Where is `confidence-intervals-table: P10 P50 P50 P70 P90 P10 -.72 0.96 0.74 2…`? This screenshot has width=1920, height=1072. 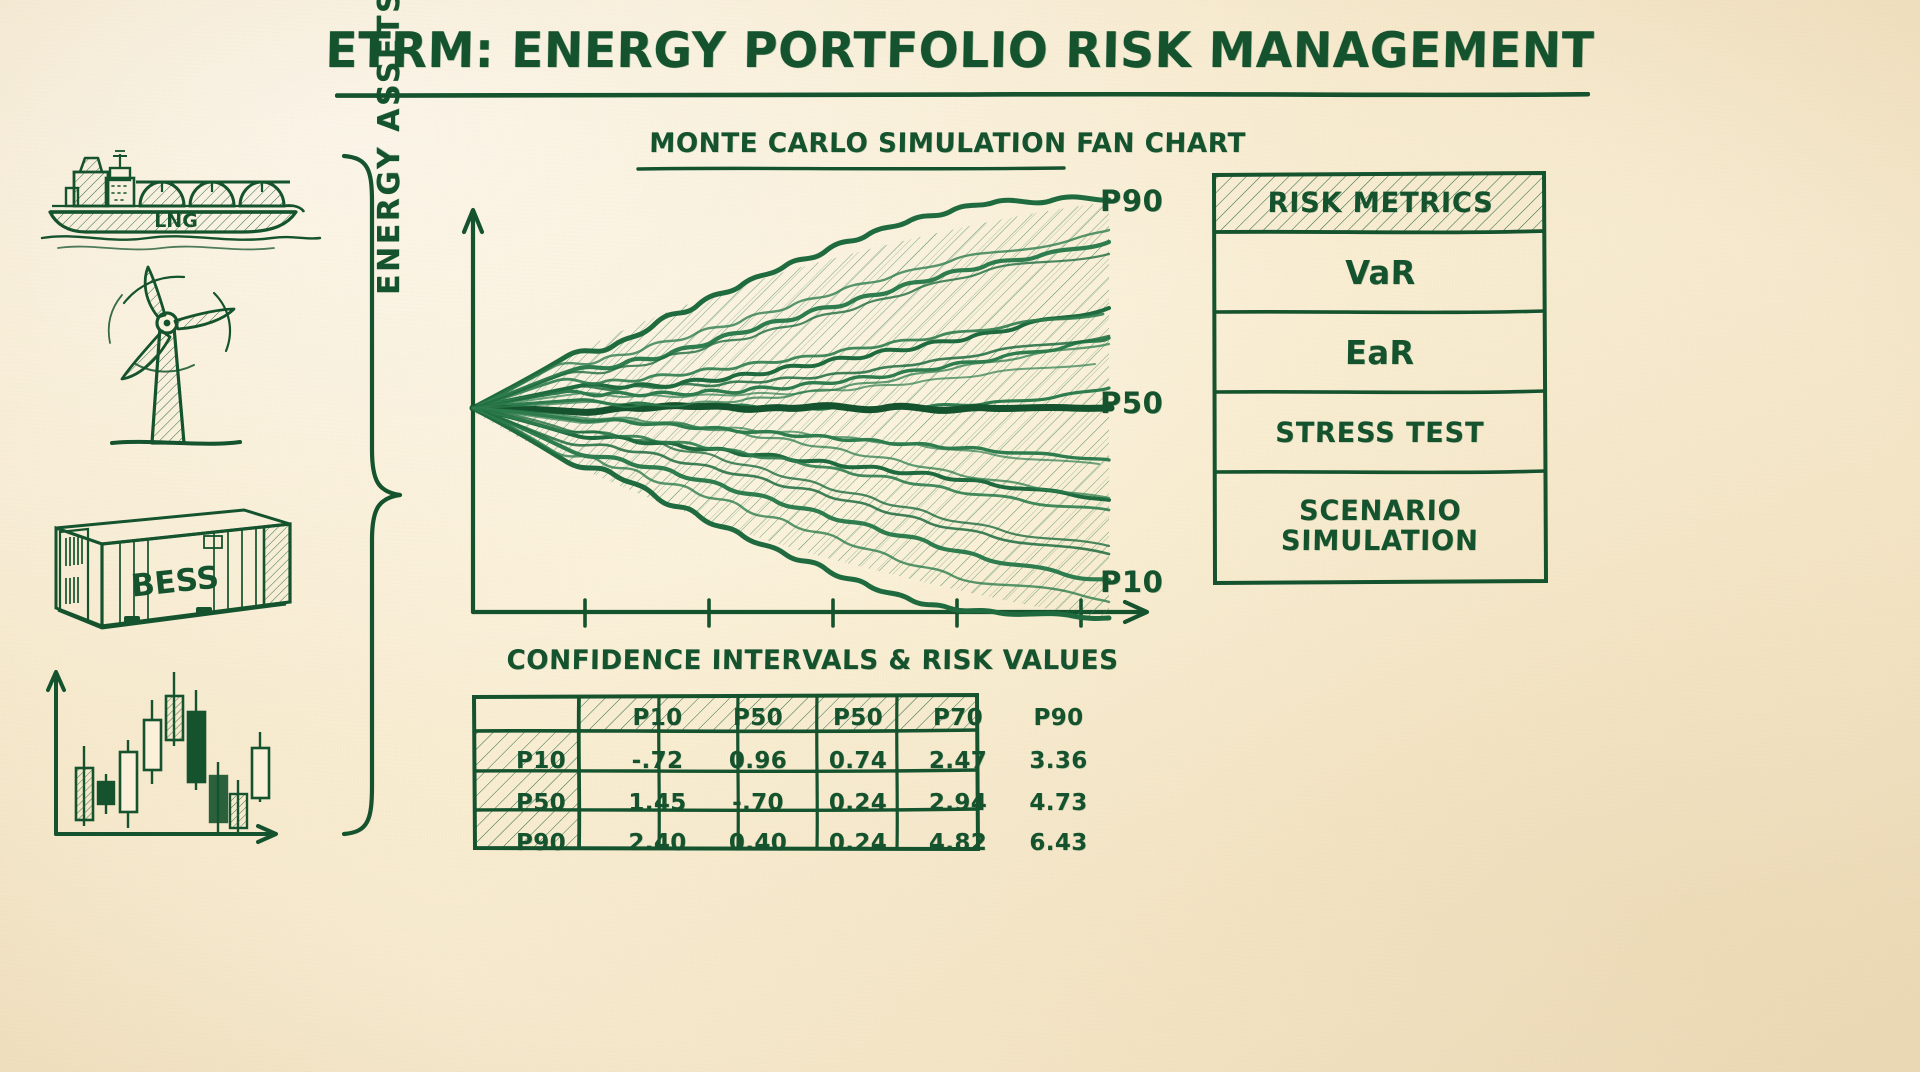
confidence-intervals-table: P10 P50 P50 P70 P90 P10 -.72 0.96 0.74 2… is located at coordinates (791, 774).